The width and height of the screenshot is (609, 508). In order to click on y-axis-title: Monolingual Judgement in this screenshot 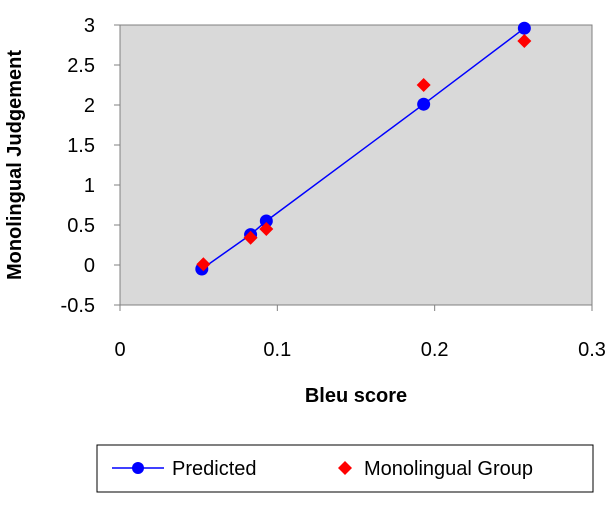, I will do `click(15, 165)`.